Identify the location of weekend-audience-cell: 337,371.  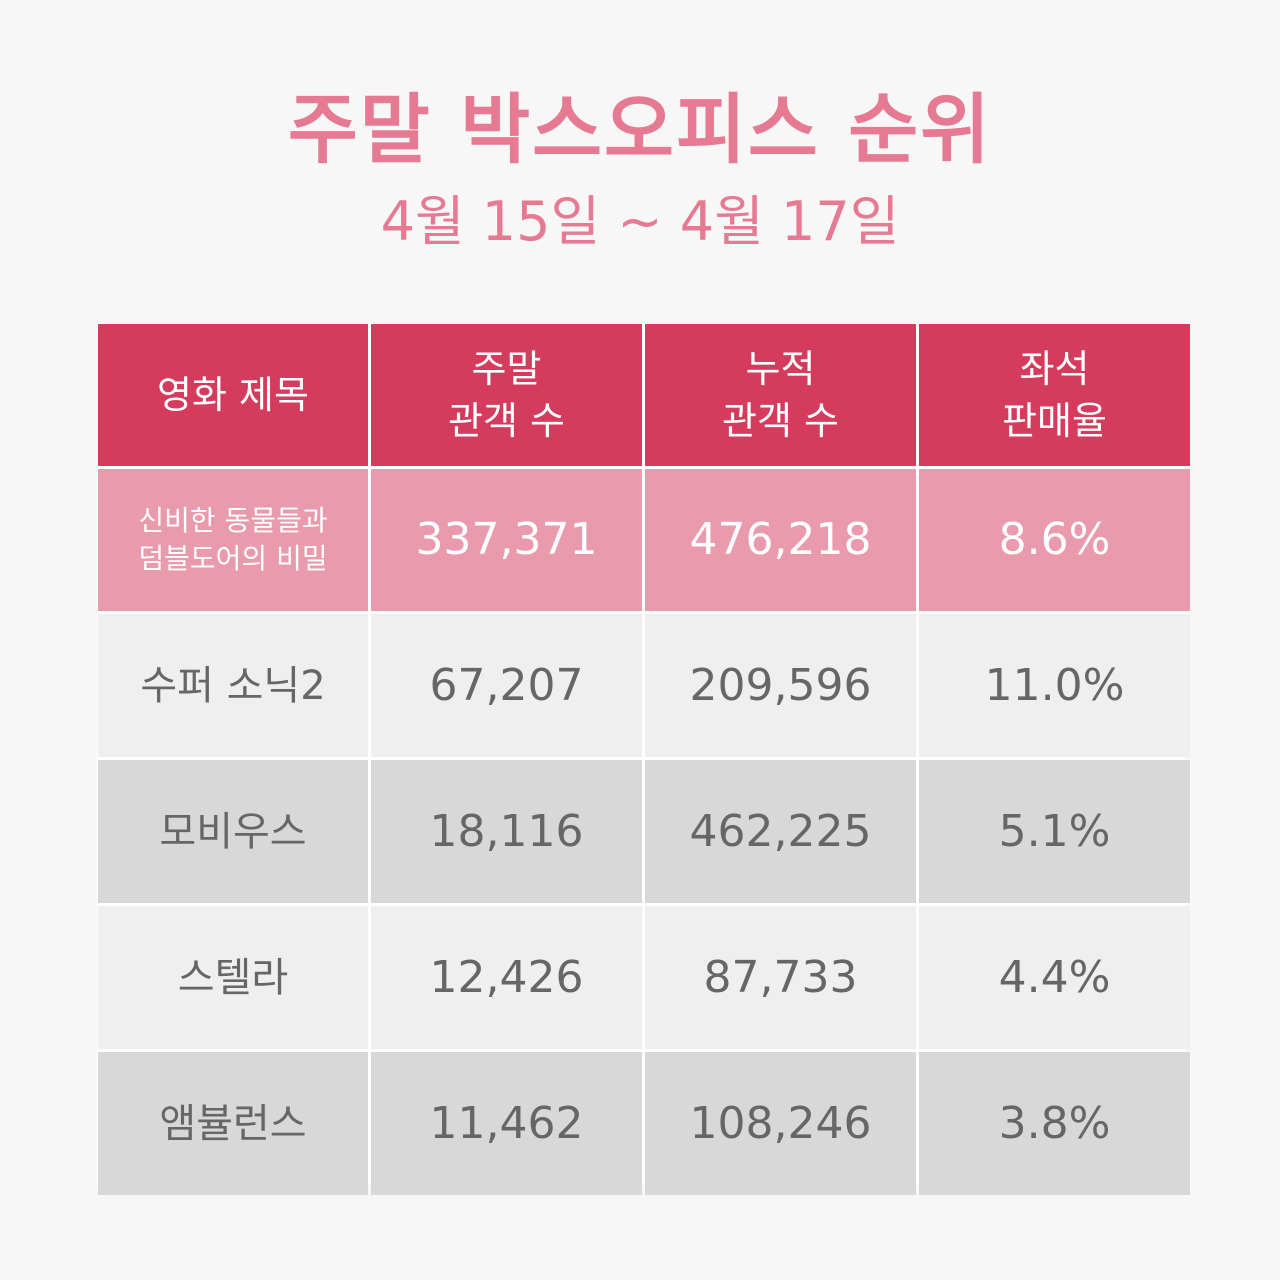
(506, 540).